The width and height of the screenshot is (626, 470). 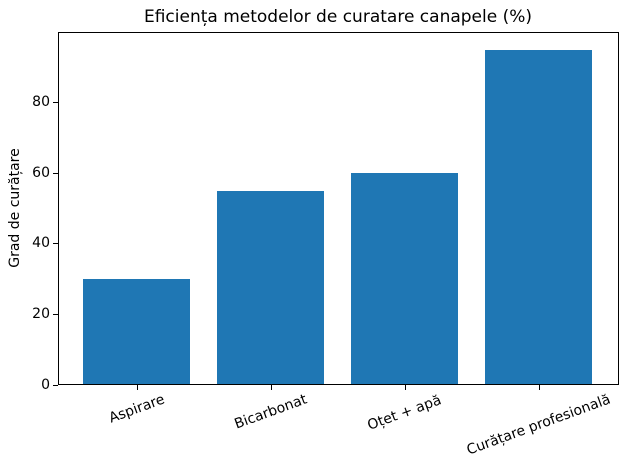 I want to click on y-tick-label: 40, so click(x=41, y=243).